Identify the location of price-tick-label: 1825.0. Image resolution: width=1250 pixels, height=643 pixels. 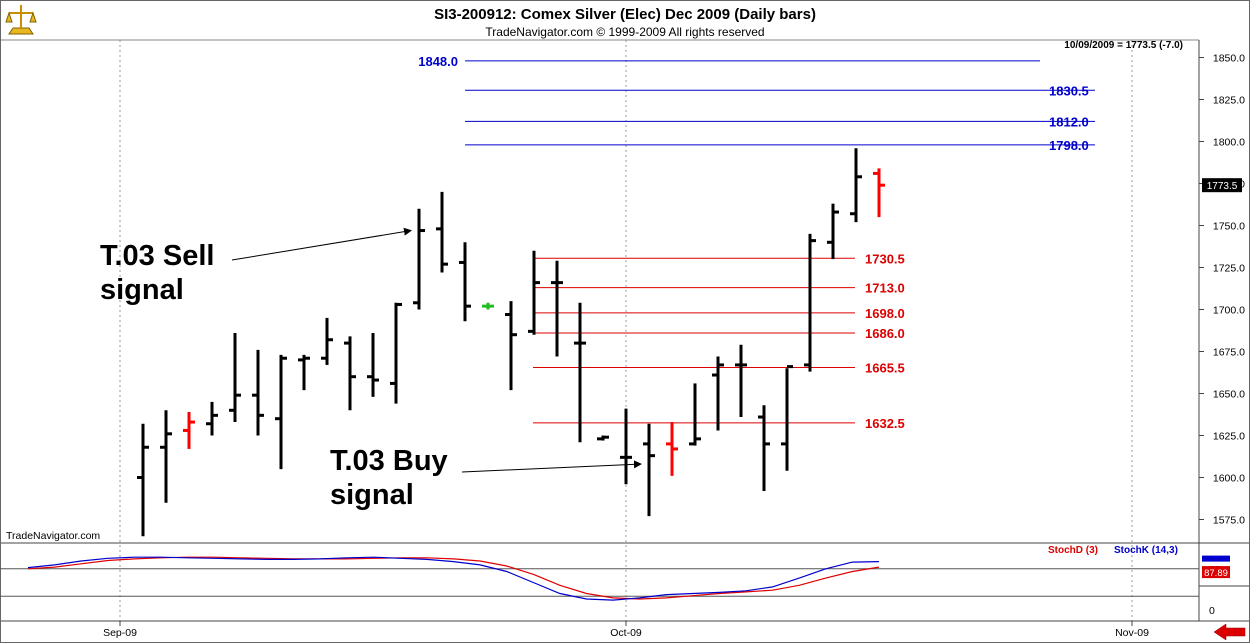
(1229, 101).